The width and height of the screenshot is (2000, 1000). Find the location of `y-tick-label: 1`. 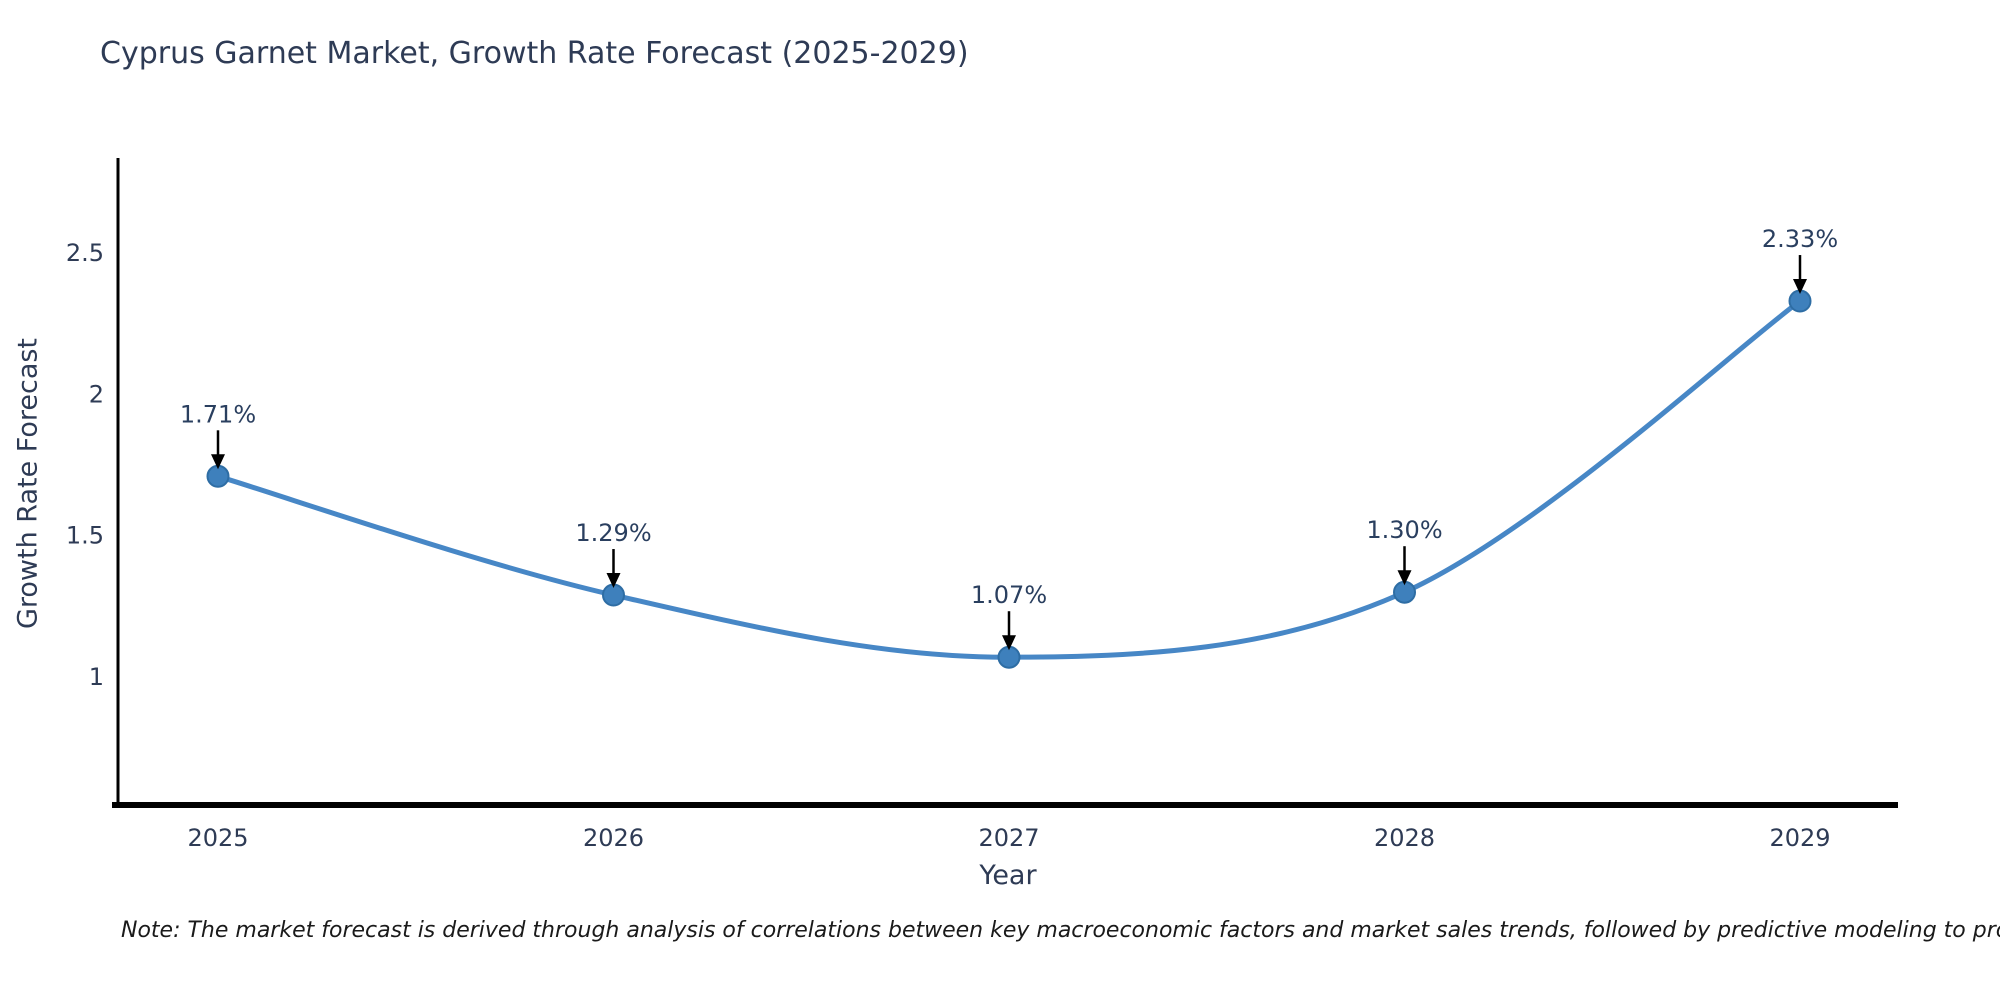

y-tick-label: 1 is located at coordinates (96, 677).